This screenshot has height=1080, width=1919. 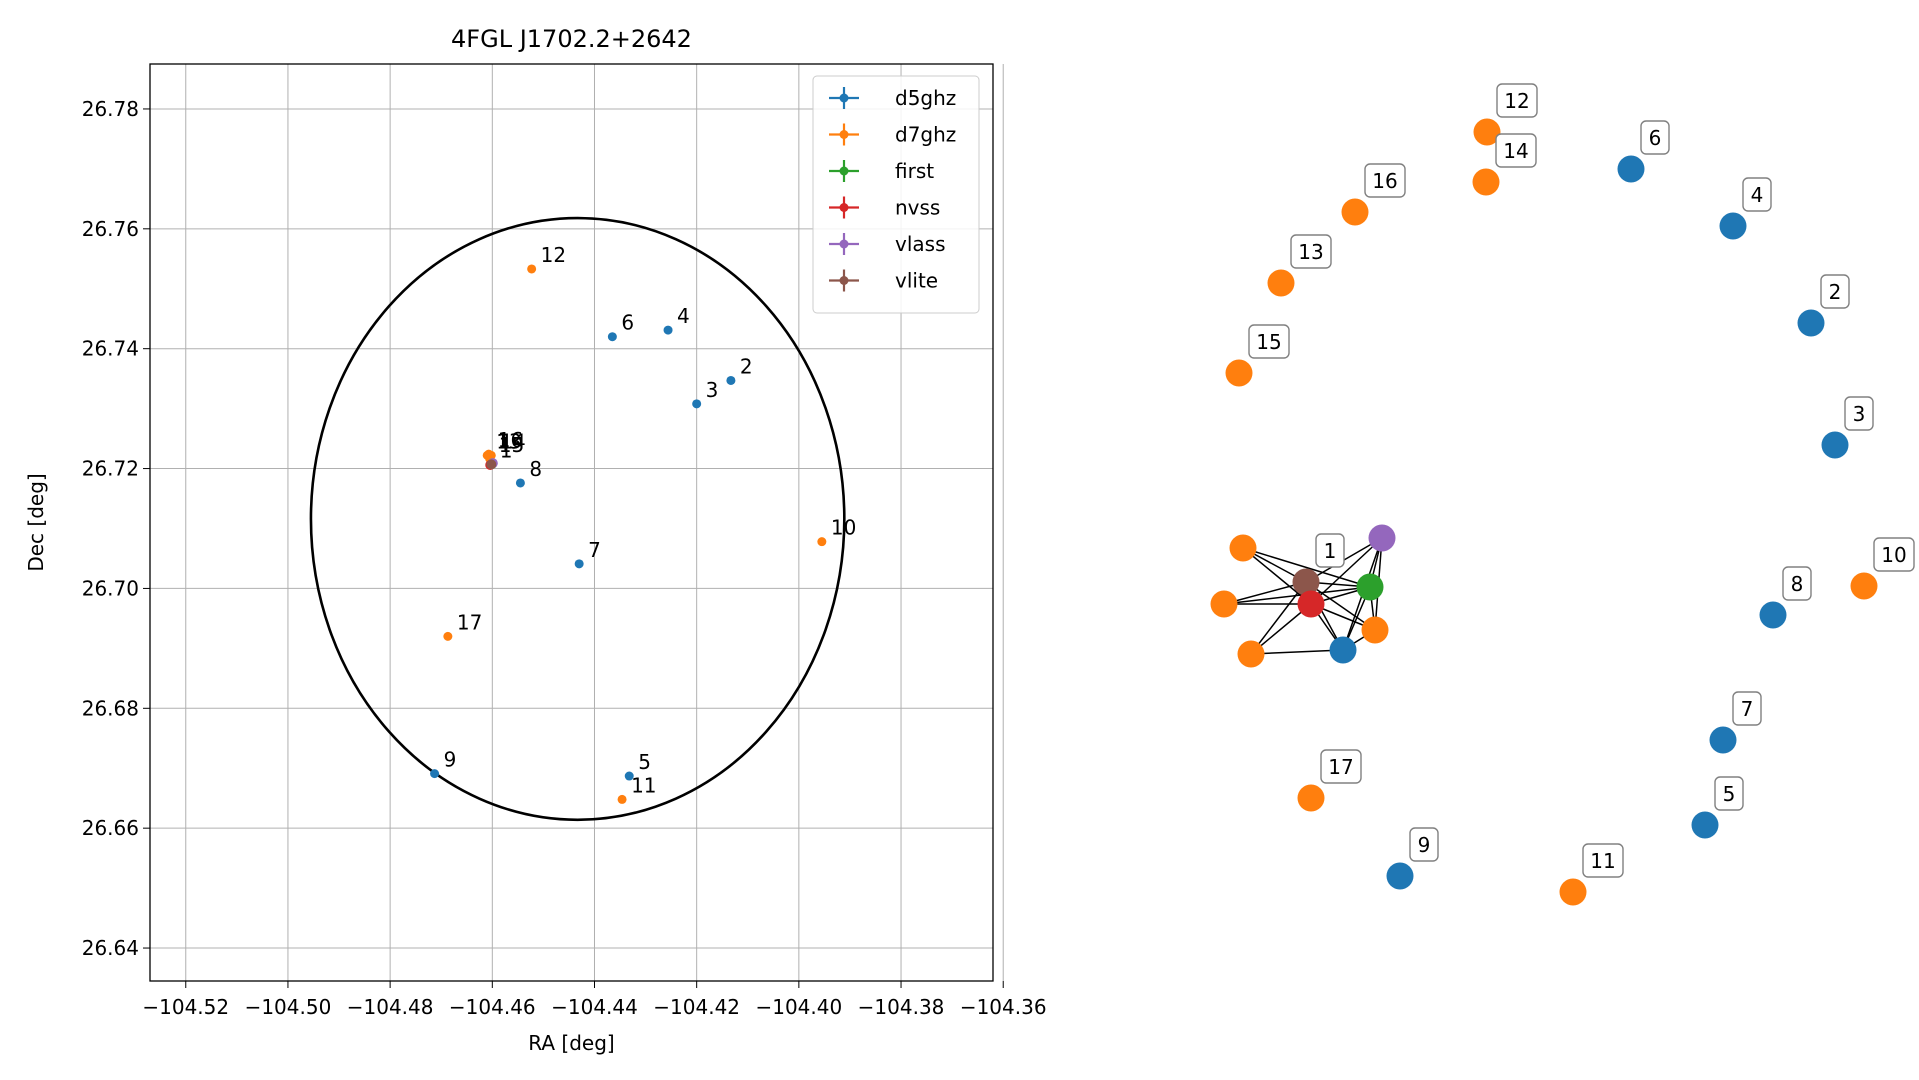 I want to click on x-tick-label: −104.48, so click(x=390, y=1007).